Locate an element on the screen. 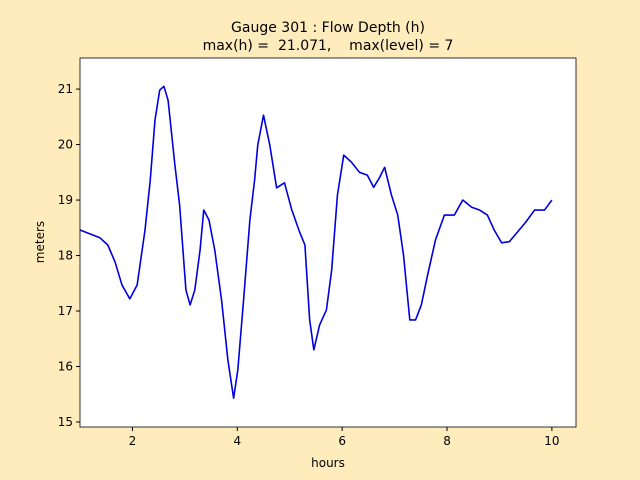 The image size is (640, 480). y-tick-label: 21 is located at coordinates (65, 89).